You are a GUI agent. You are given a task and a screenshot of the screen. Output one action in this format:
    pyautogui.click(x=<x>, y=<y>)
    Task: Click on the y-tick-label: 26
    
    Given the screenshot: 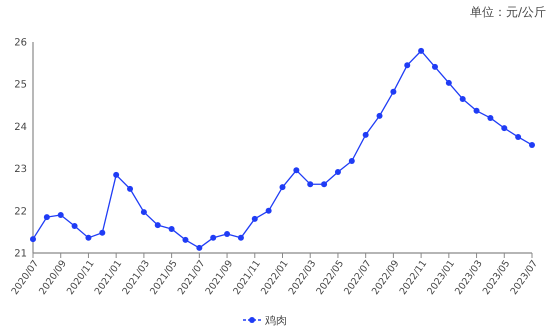 What is the action you would take?
    pyautogui.click(x=20, y=43)
    